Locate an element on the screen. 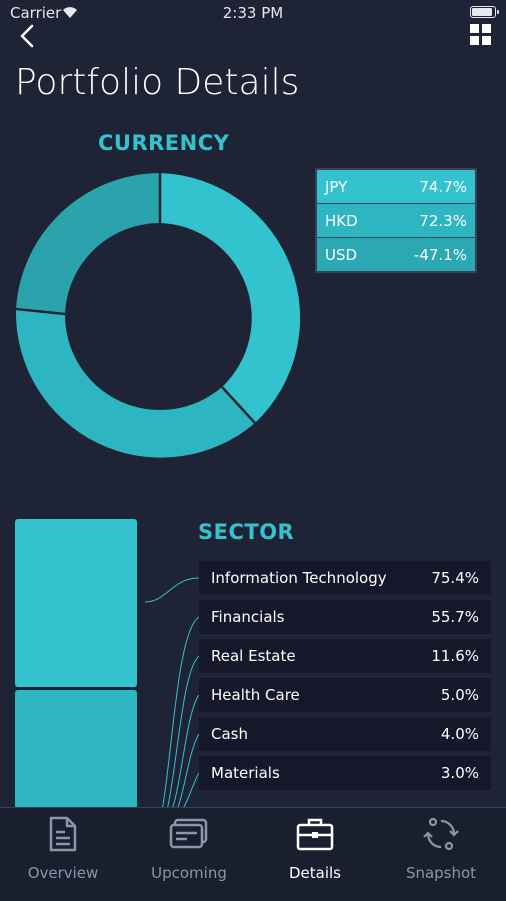 The width and height of the screenshot is (506, 901). rotate-icon is located at coordinates (441, 834).